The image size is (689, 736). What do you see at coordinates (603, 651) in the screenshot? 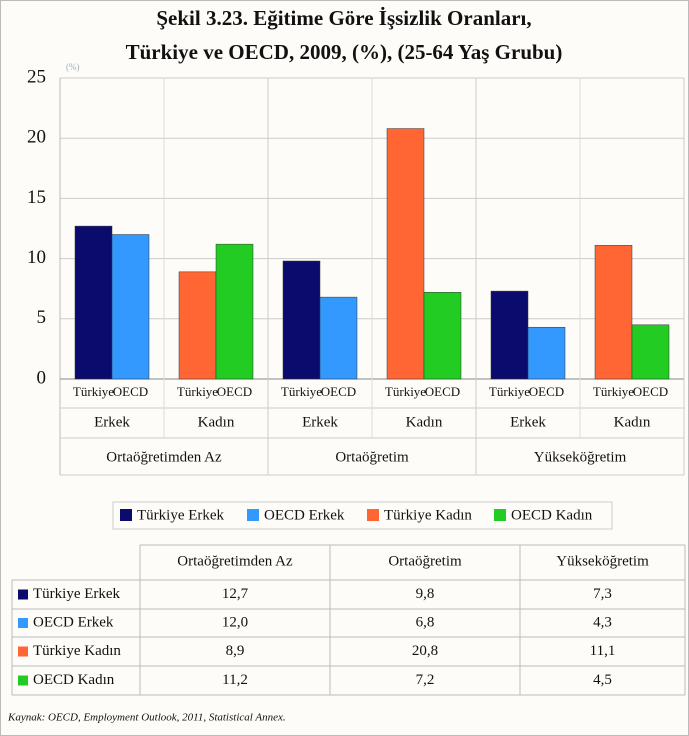
I see `table-cell: 11,1` at bounding box center [603, 651].